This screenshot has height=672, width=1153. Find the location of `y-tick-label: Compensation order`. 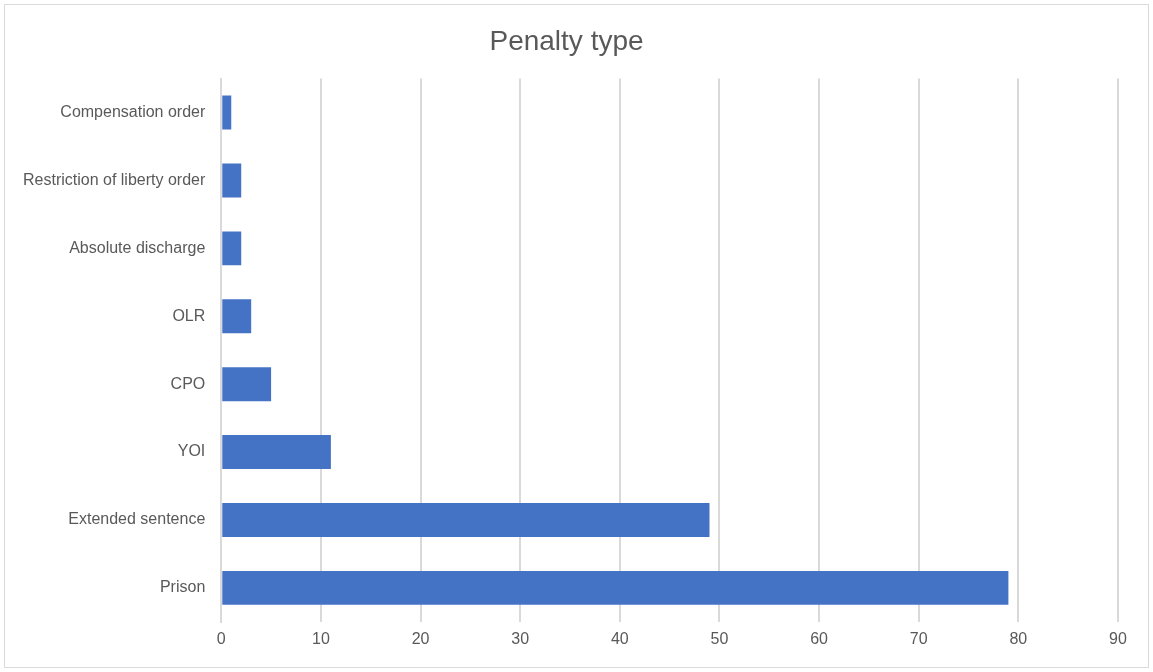

y-tick-label: Compensation order is located at coordinates (133, 111).